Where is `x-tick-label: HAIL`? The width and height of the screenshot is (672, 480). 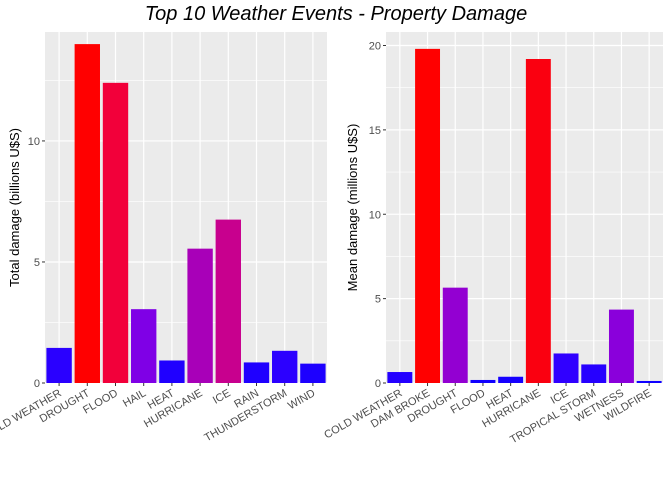 x-tick-label: HAIL is located at coordinates (134, 398).